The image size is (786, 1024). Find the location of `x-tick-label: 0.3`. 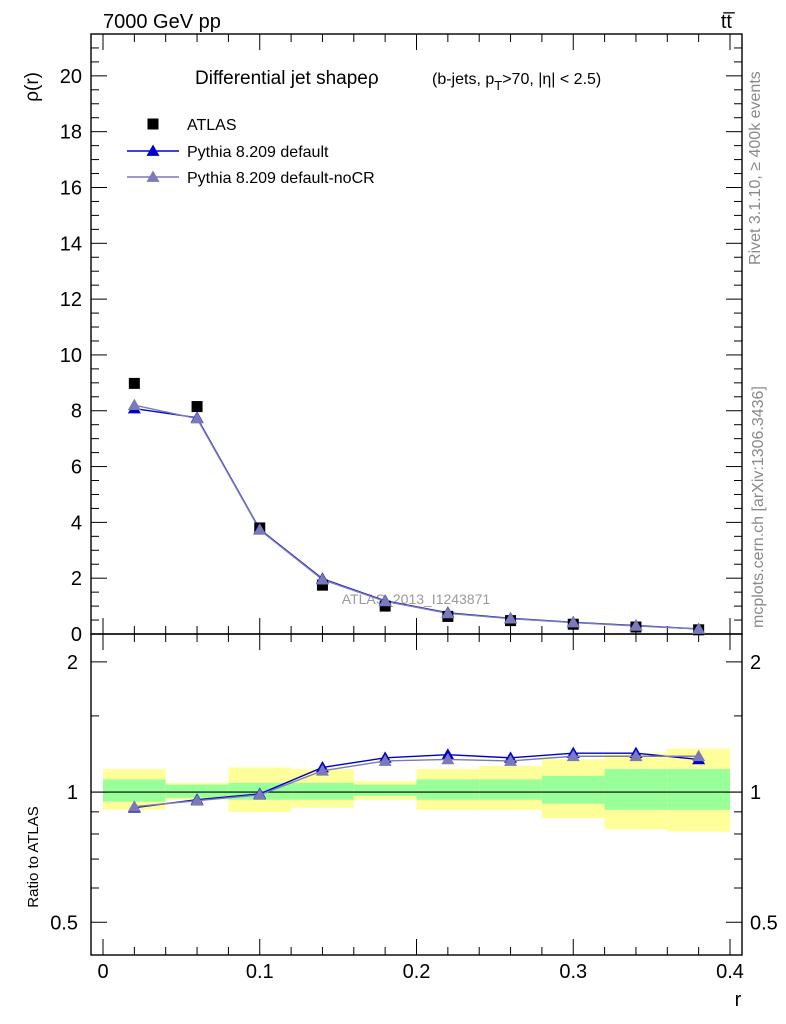

x-tick-label: 0.3 is located at coordinates (573, 972).